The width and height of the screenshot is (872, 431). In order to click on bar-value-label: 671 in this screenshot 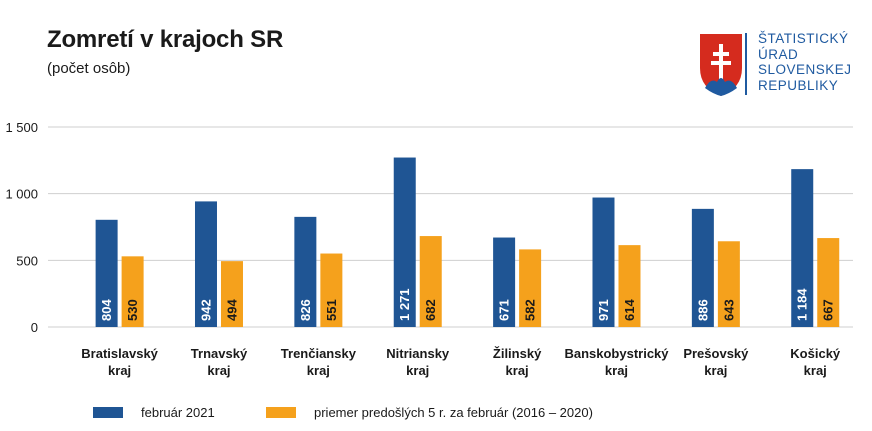, I will do `click(504, 310)`.